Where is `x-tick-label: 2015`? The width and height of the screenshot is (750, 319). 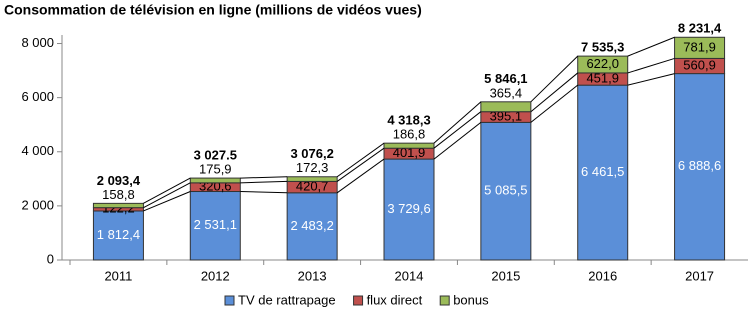 x-tick-label: 2015 is located at coordinates (505, 275).